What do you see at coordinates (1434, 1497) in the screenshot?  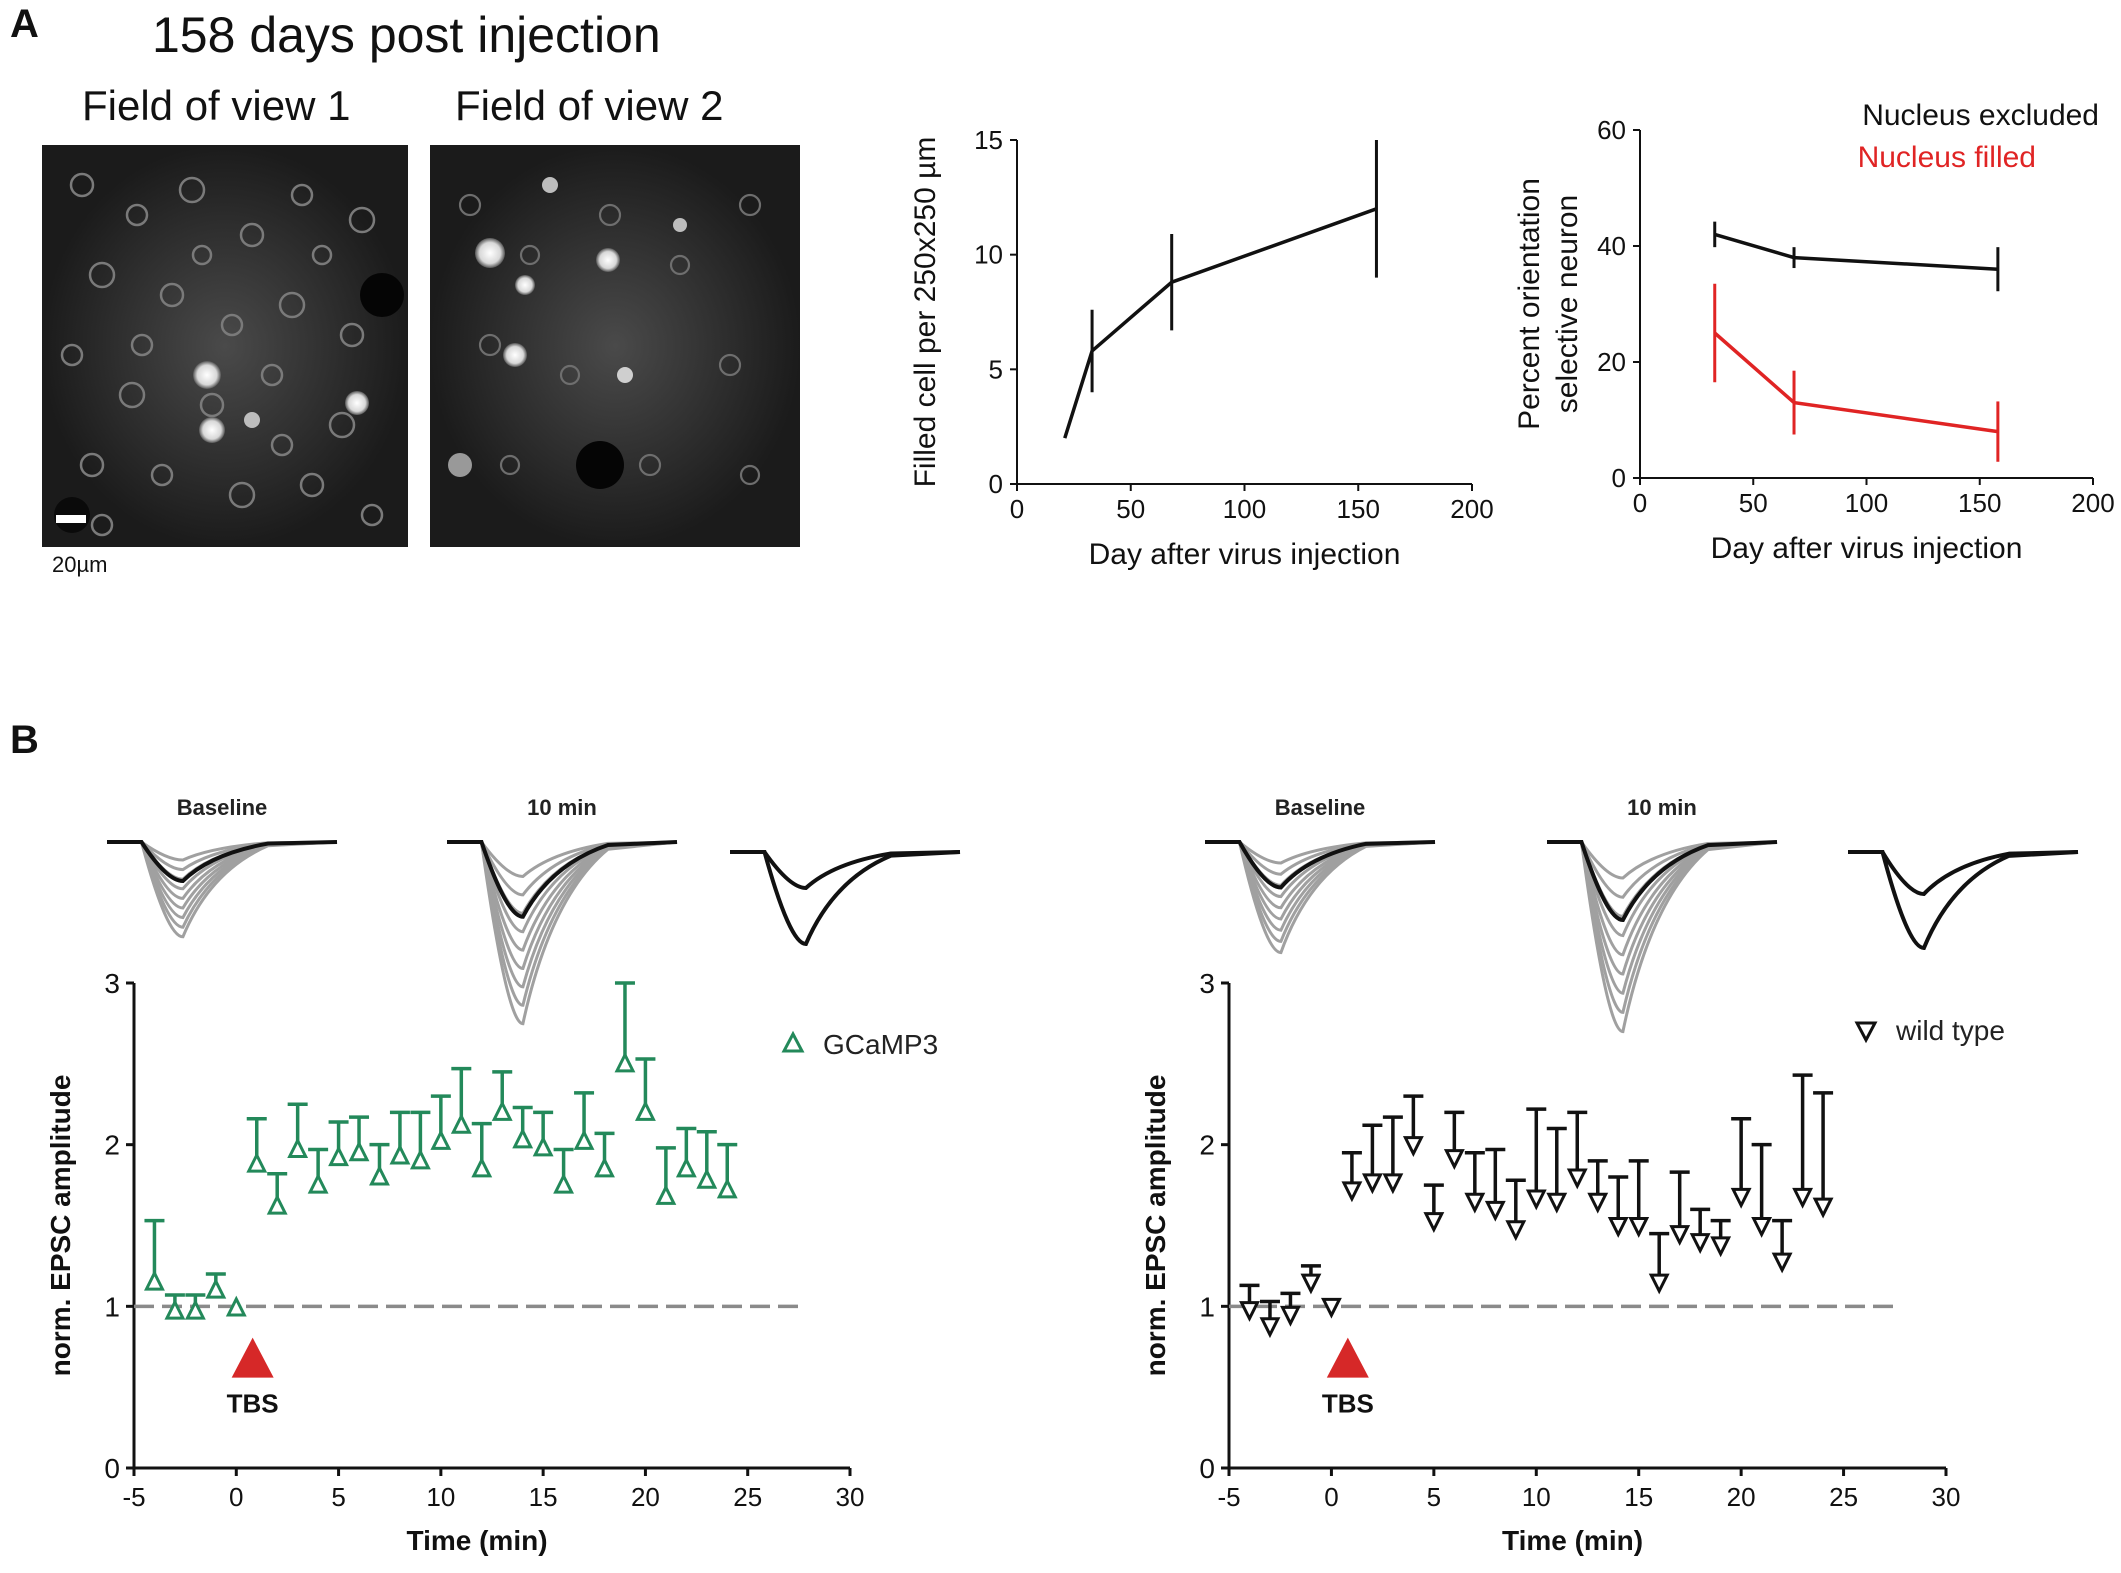 I see `x-tick-label: 5` at bounding box center [1434, 1497].